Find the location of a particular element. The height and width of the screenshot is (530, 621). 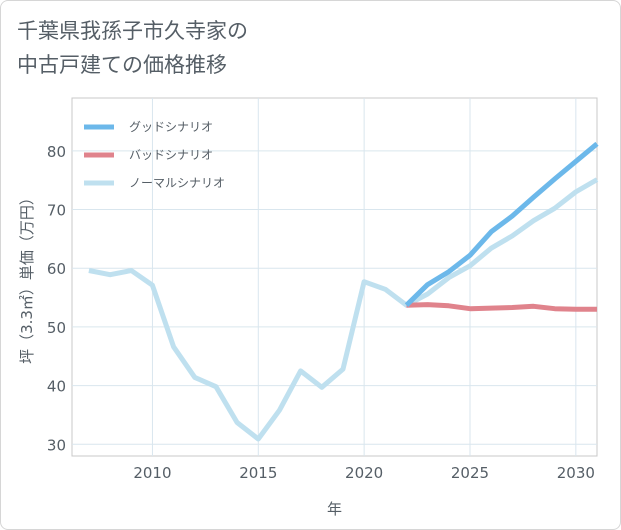

title-line-2: 中古戸建ての価格推移 is located at coordinates (122, 65).